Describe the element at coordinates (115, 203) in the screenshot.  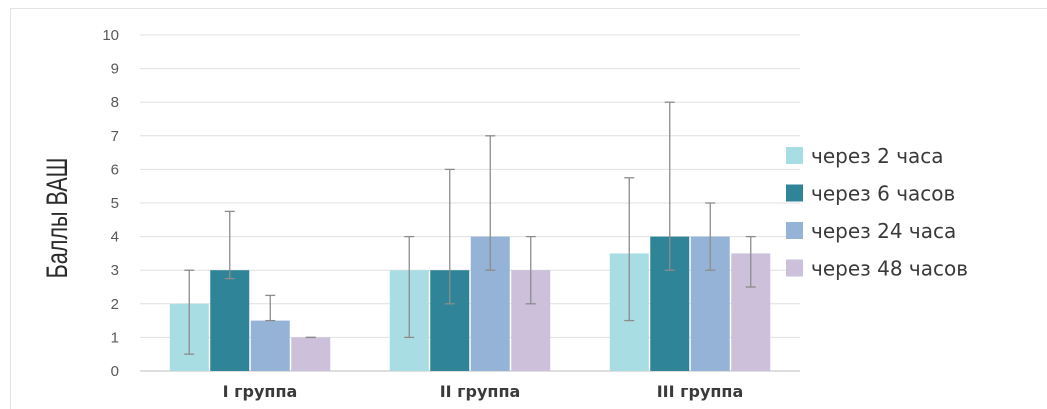
I see `y-tick-label-5: 5` at that location.